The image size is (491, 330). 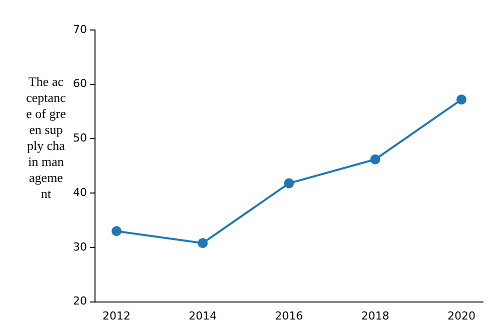 What do you see at coordinates (461, 315) in the screenshot?
I see `x-tick-label: 2020` at bounding box center [461, 315].